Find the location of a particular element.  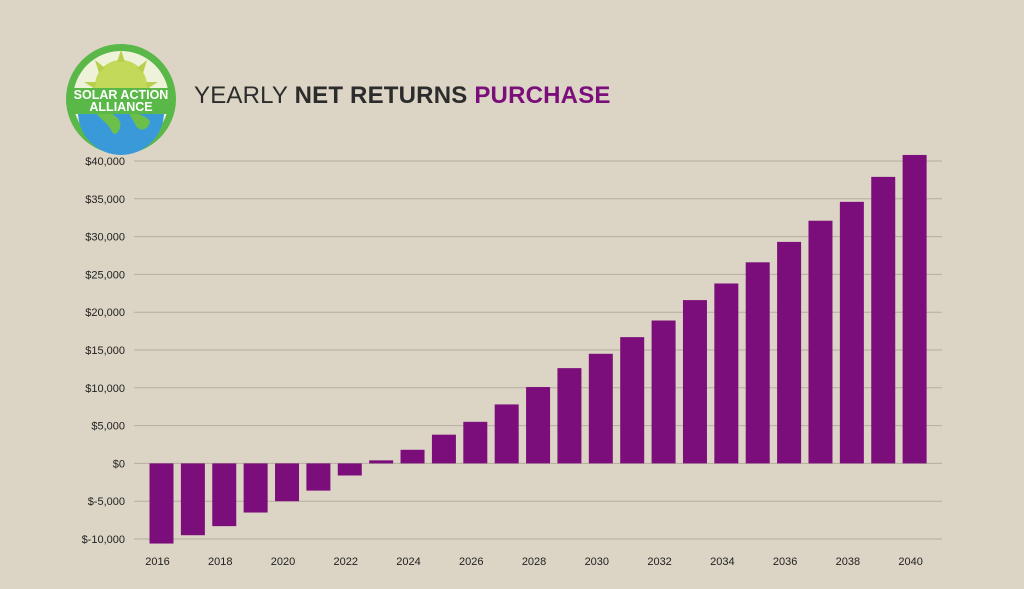

bar-2023 is located at coordinates (381, 462).